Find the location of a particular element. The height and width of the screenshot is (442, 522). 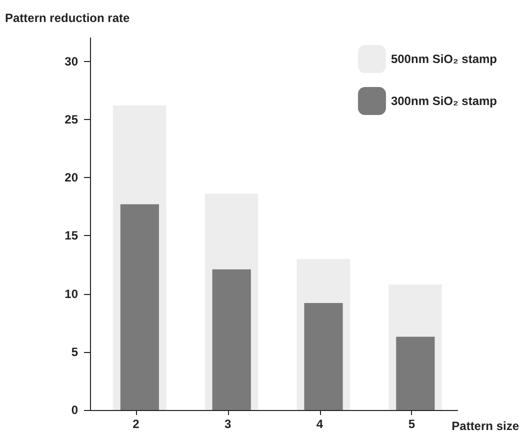

x-axis-title: Pattern size is located at coordinates (486, 426).